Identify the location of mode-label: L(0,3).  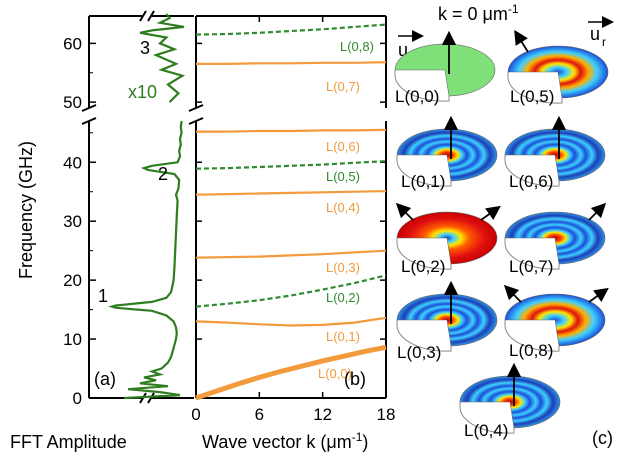
(419, 352).